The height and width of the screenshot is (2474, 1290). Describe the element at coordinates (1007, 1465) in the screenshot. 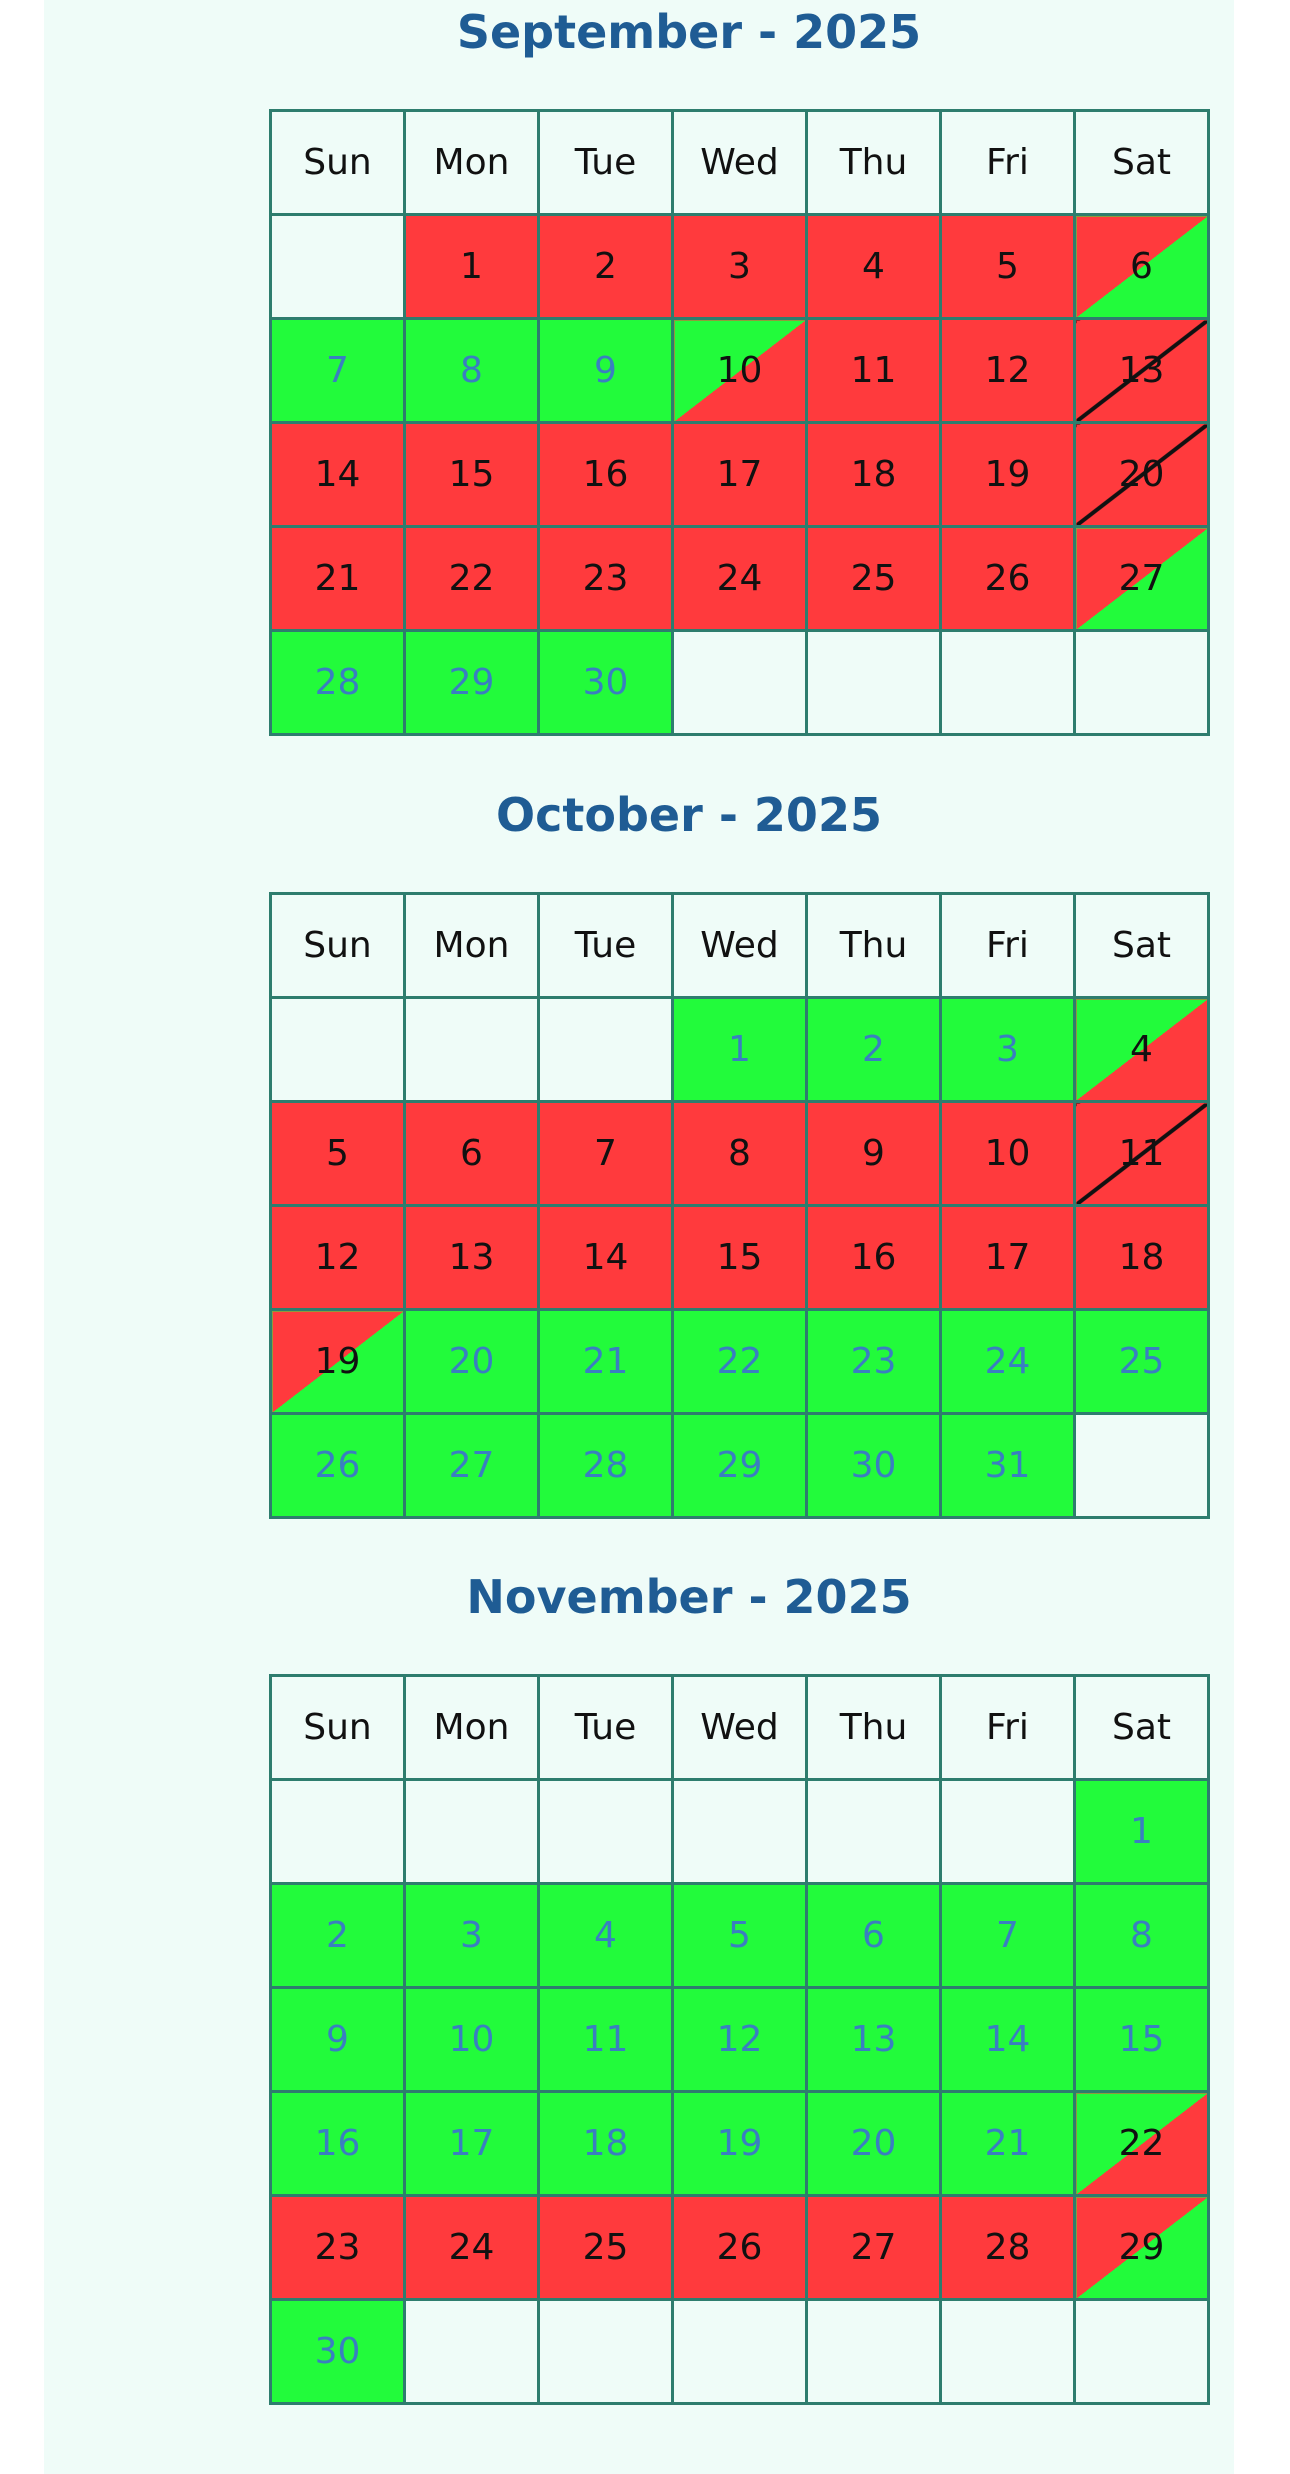

I see `day-cell: 31` at that location.